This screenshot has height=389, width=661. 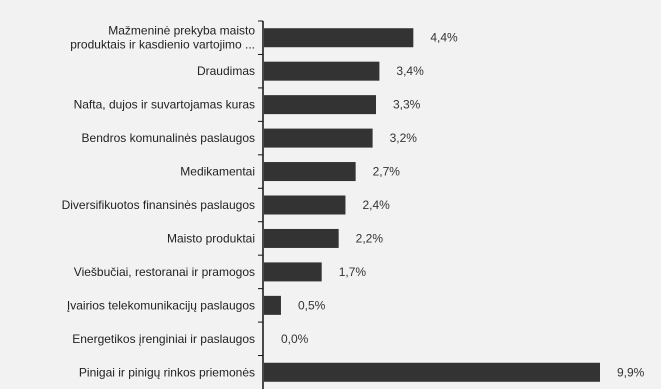 I want to click on value-label: 1,7%, so click(x=353, y=272).